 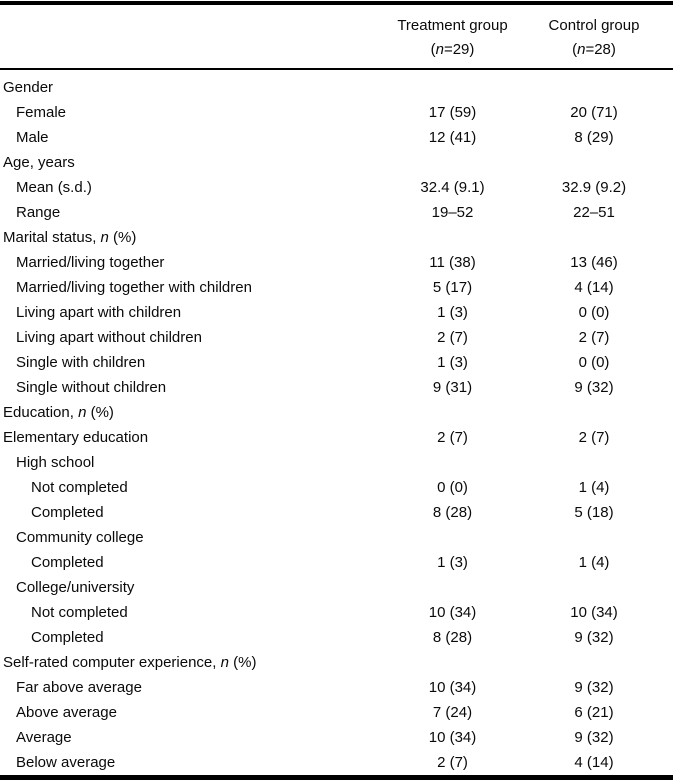 I want to click on control-n-italic: n, so click(x=581, y=49).